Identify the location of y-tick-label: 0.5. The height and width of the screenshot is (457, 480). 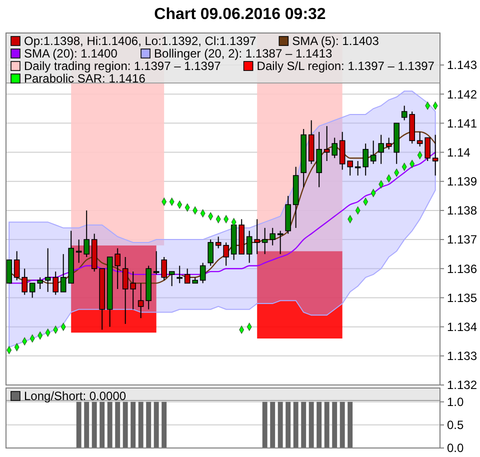
(455, 425).